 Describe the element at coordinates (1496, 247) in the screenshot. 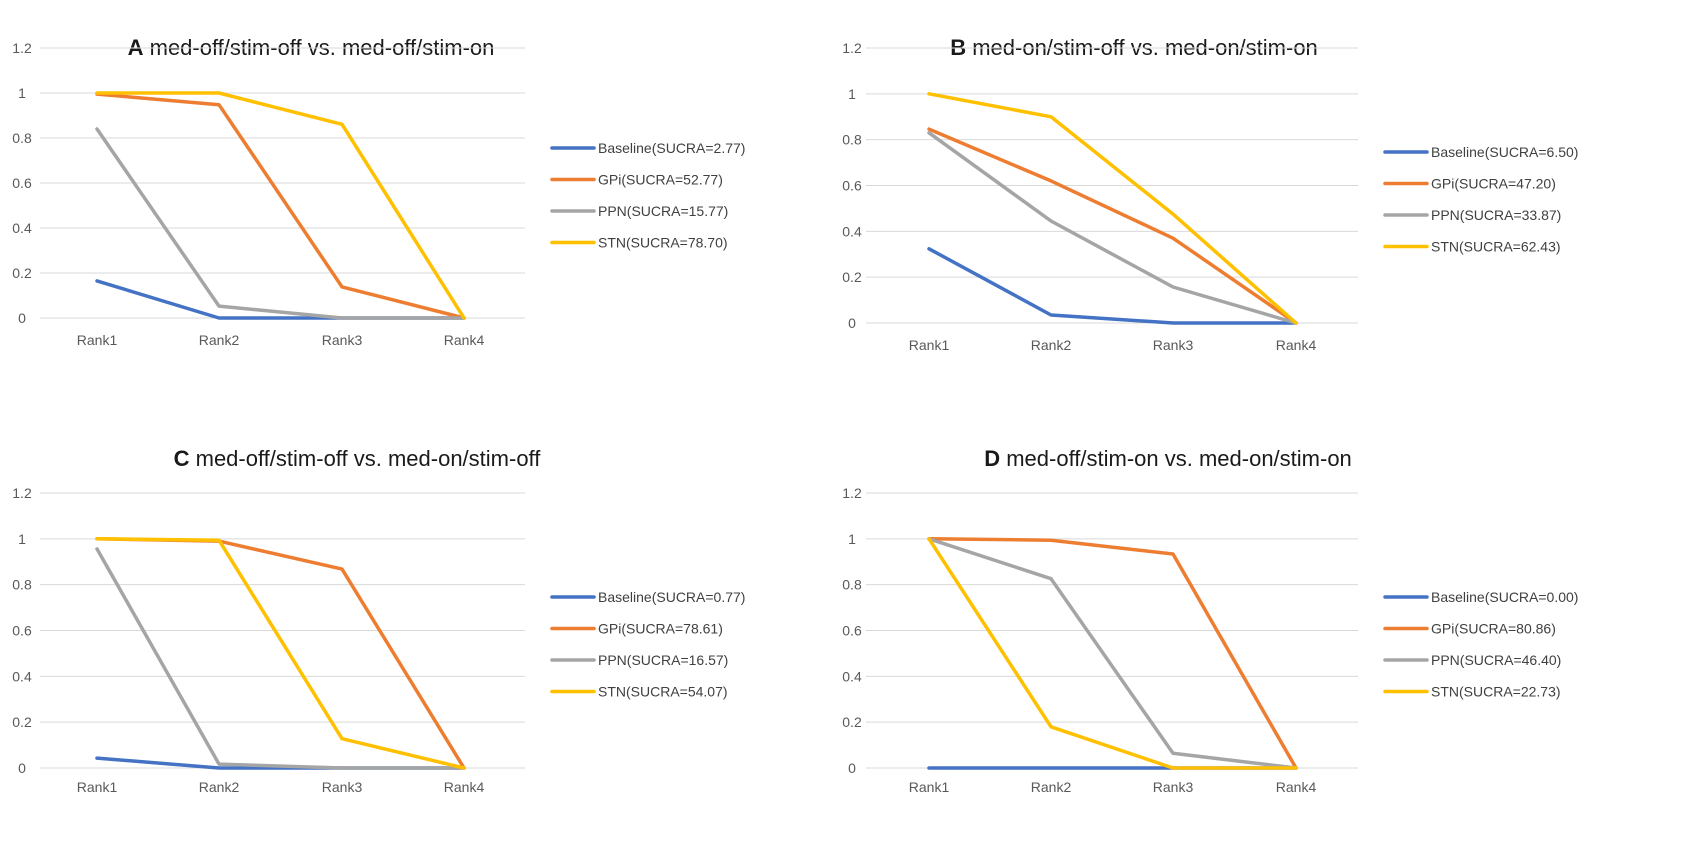

I see `legend-label: STN(SUCRA=62.43)` at that location.